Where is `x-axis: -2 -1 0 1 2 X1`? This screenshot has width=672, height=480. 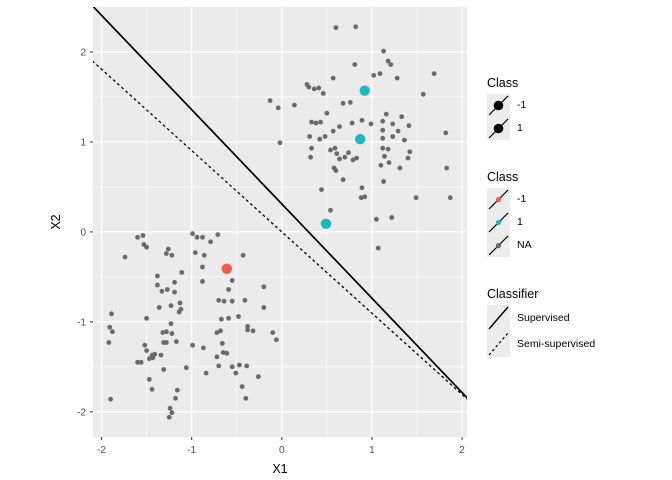 x-axis: -2 -1 0 1 2 X1 is located at coordinates (281, 456).